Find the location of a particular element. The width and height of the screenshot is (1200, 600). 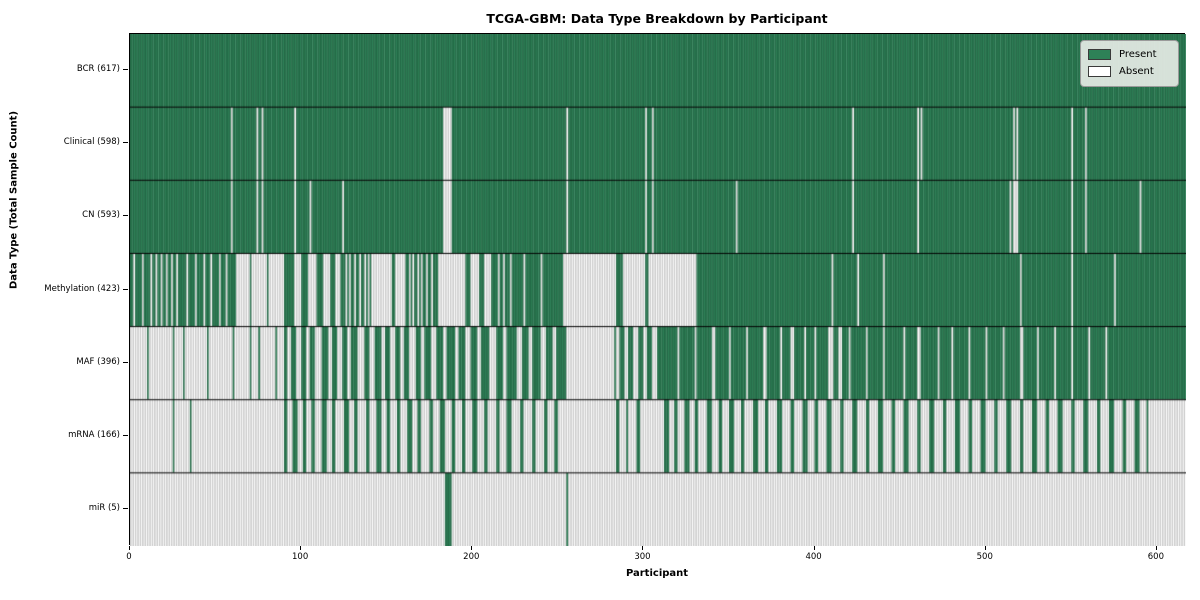

legend-label-present: Present is located at coordinates (1138, 54).